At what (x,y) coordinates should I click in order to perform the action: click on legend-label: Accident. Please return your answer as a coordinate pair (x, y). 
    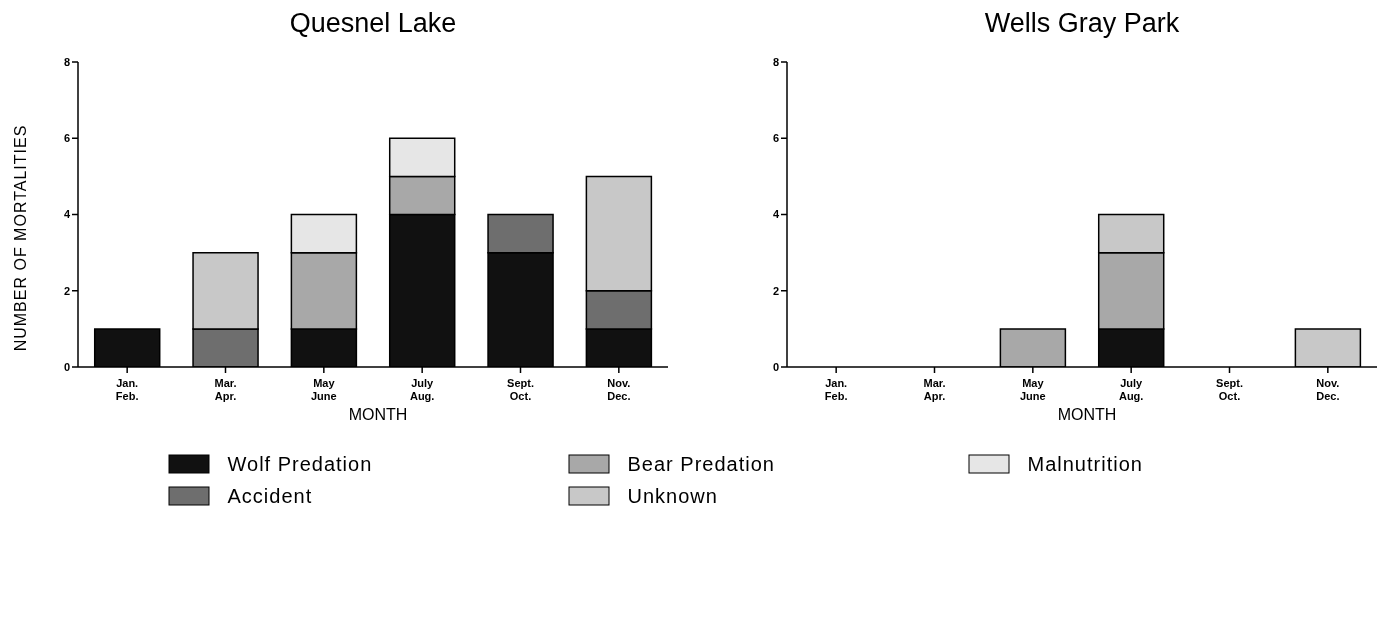
    Looking at the image, I should click on (270, 496).